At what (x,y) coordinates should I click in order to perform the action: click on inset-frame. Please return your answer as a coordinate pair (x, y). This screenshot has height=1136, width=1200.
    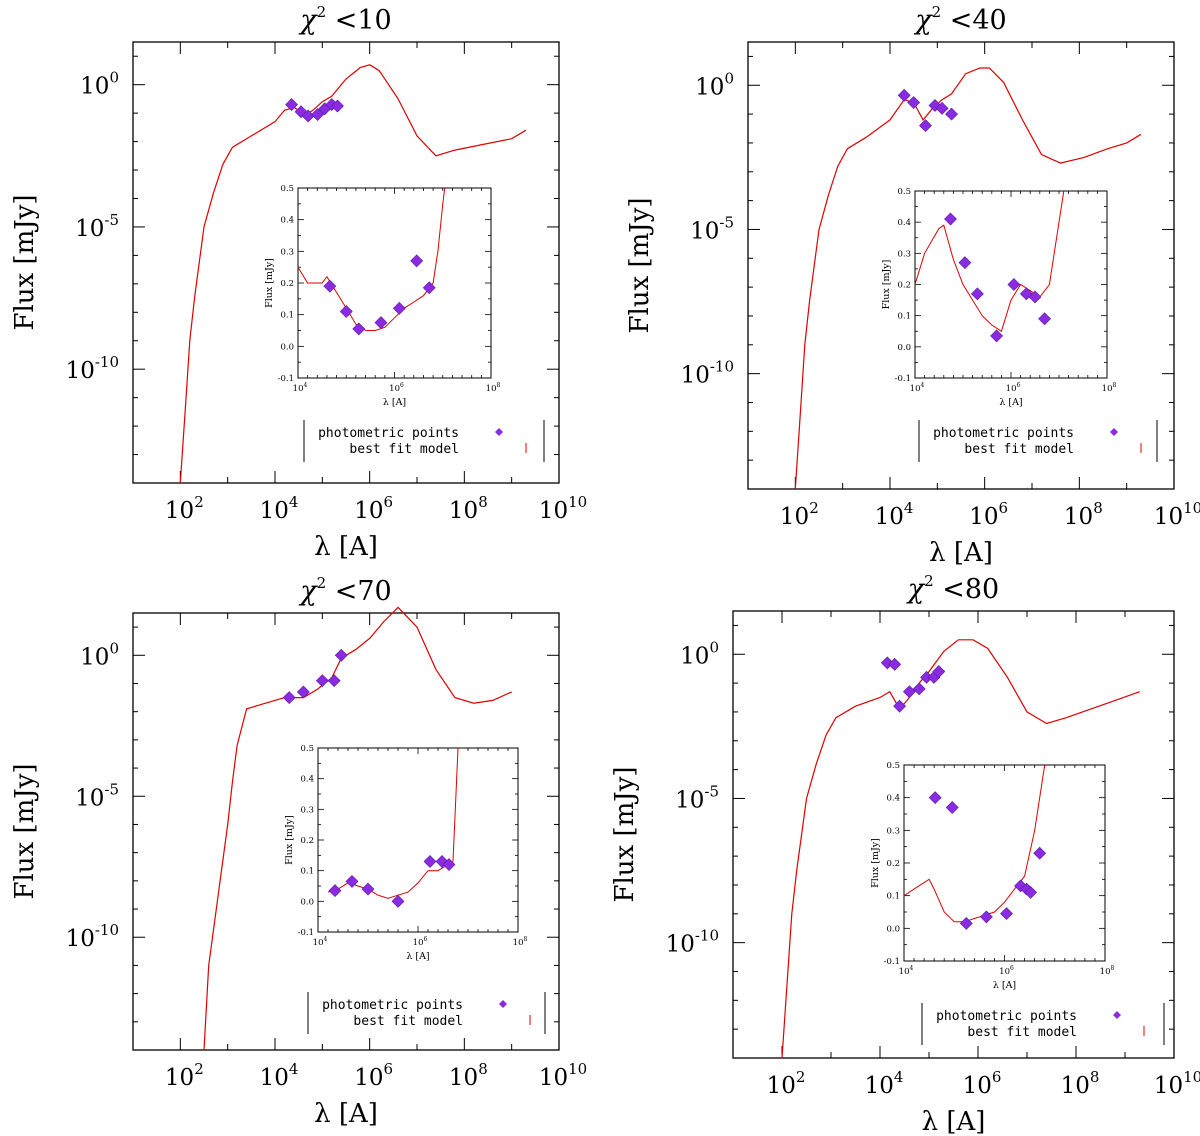
    Looking at the image, I should click on (418, 840).